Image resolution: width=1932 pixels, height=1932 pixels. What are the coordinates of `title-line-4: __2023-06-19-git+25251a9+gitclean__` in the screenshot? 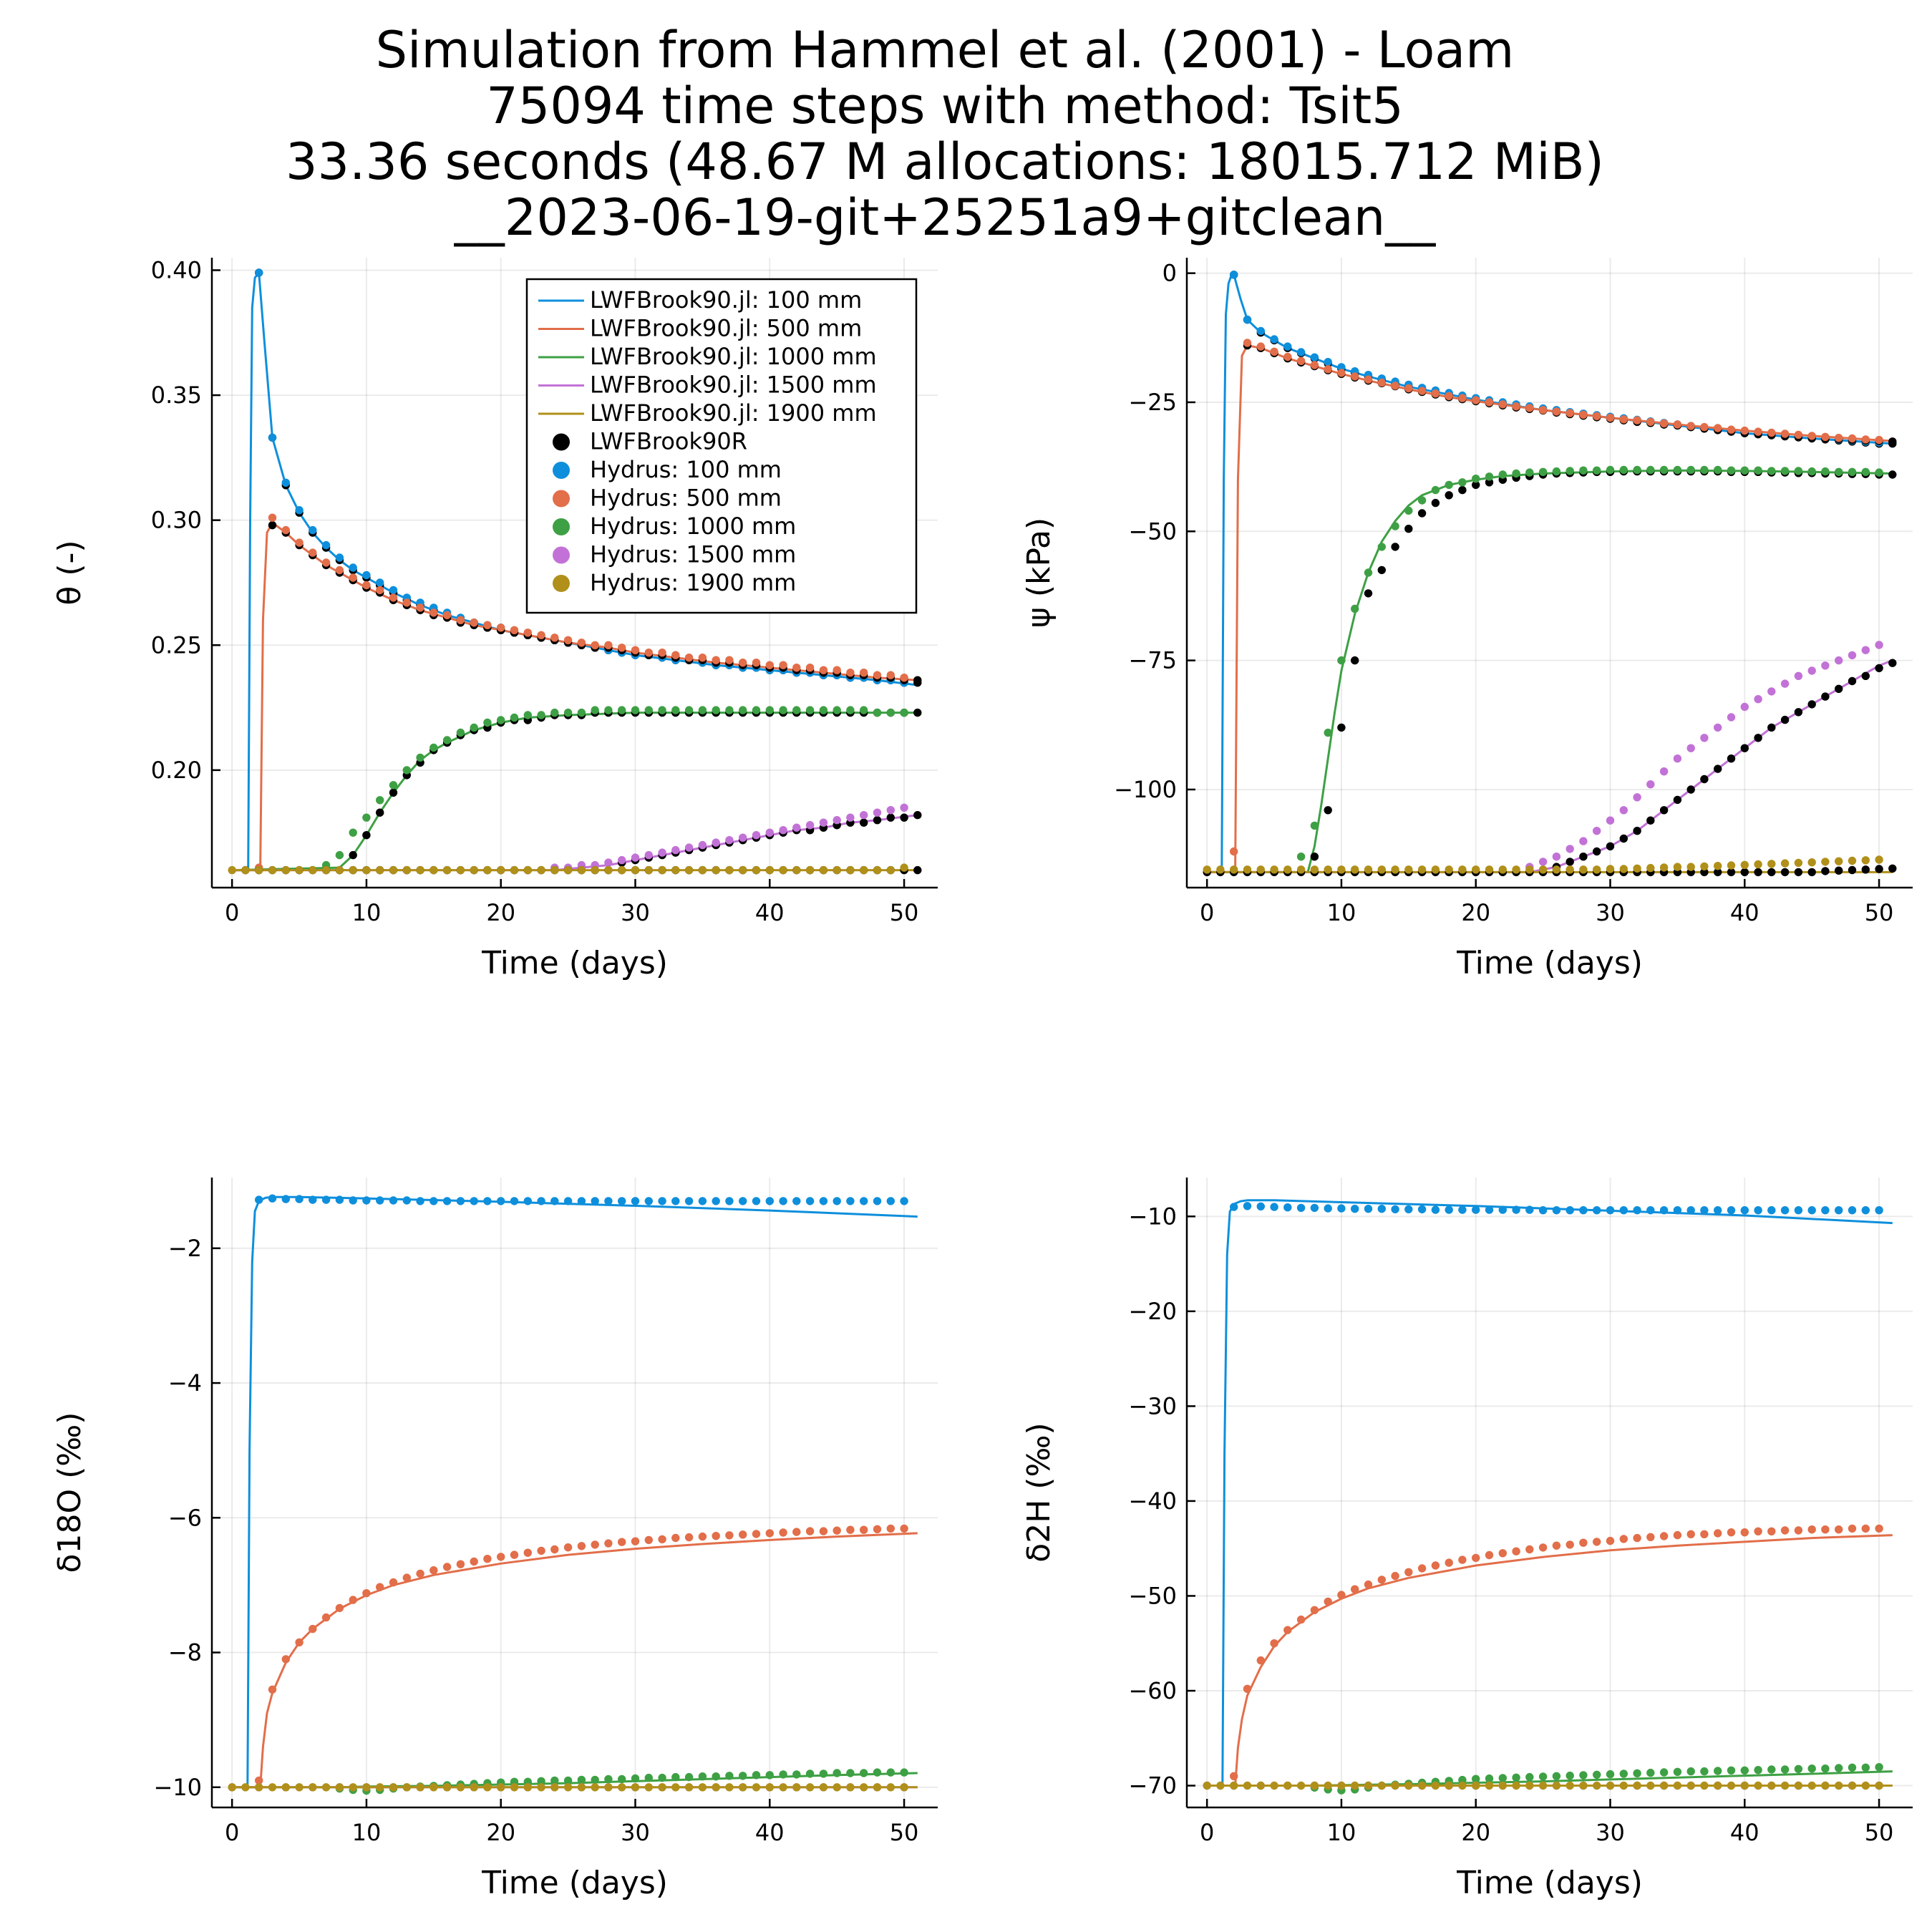 It's located at (945, 218).